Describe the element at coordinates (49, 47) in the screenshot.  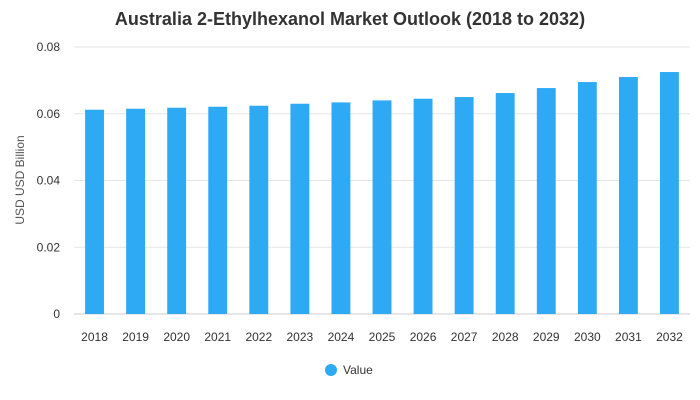
I see `y-tick-label: 0.08` at that location.